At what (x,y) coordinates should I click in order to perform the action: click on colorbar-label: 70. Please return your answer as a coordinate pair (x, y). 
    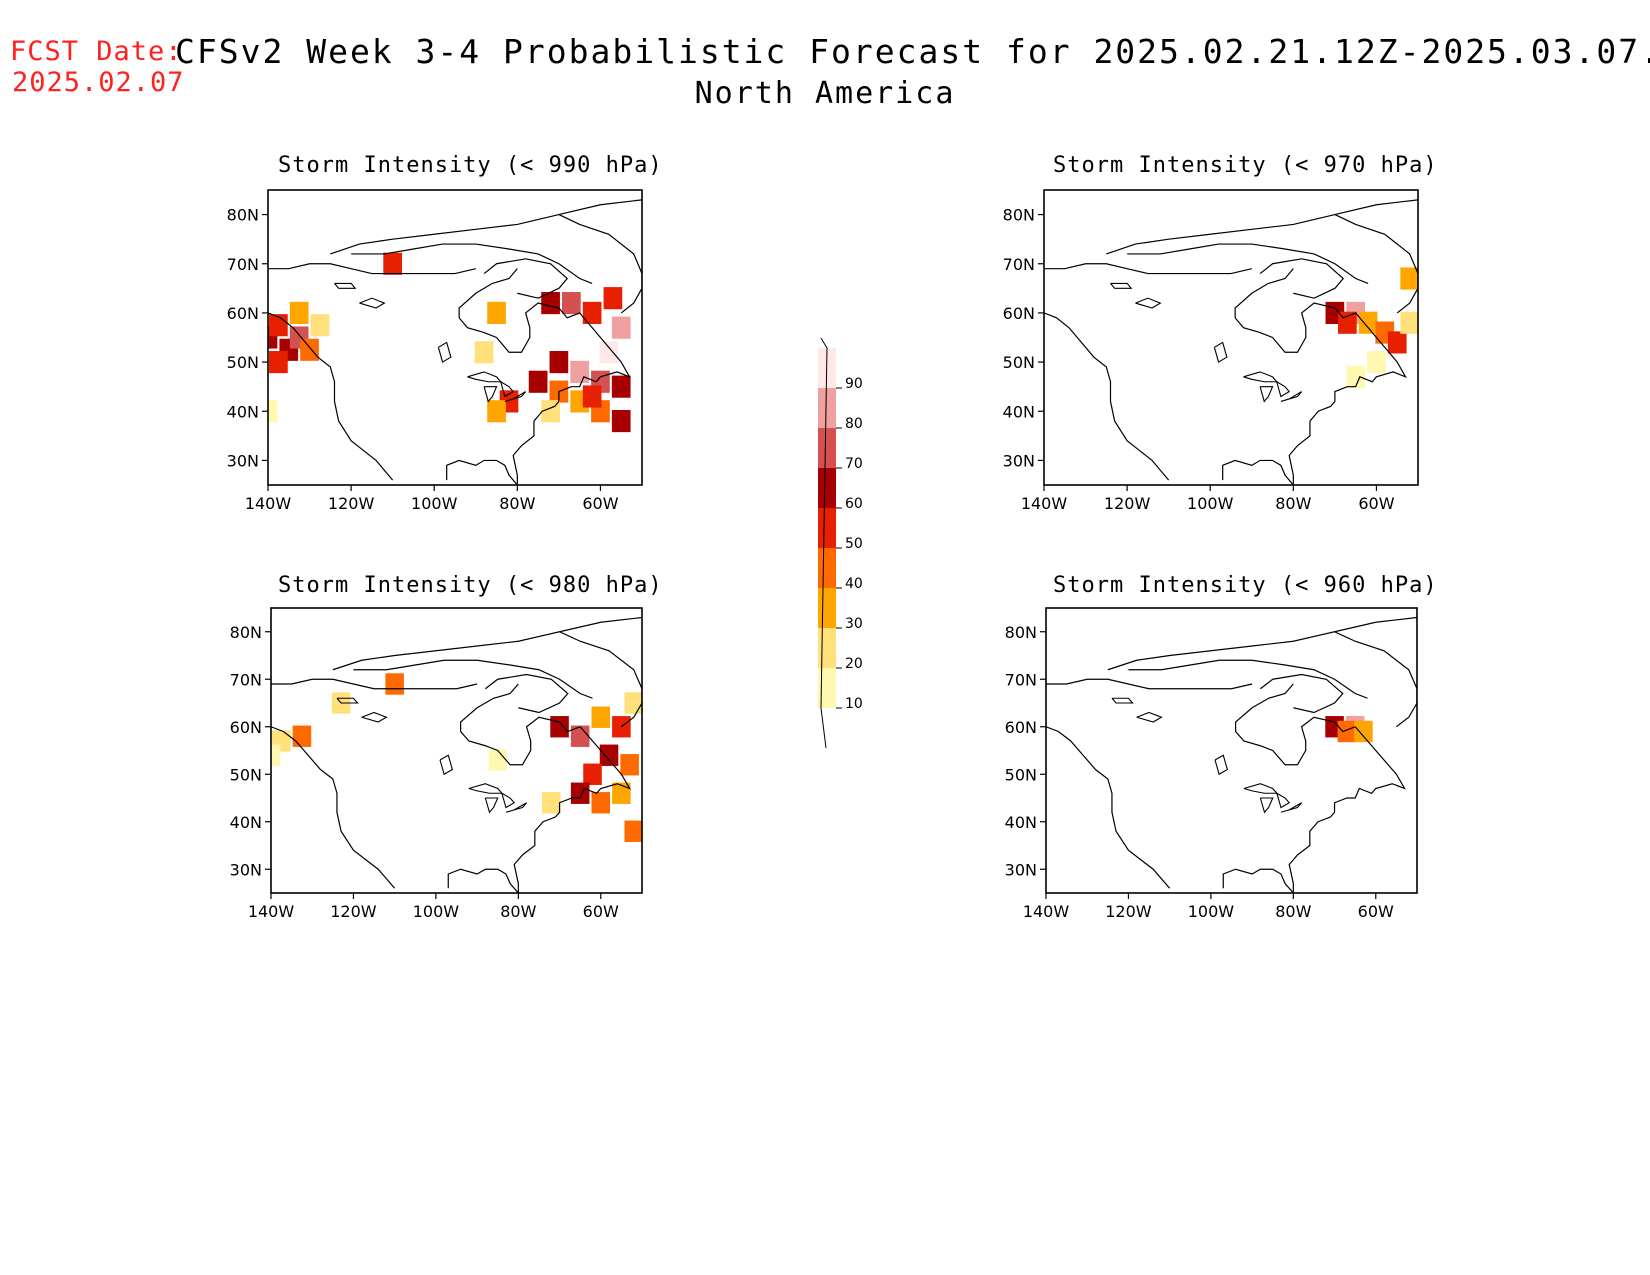
    Looking at the image, I should click on (854, 464).